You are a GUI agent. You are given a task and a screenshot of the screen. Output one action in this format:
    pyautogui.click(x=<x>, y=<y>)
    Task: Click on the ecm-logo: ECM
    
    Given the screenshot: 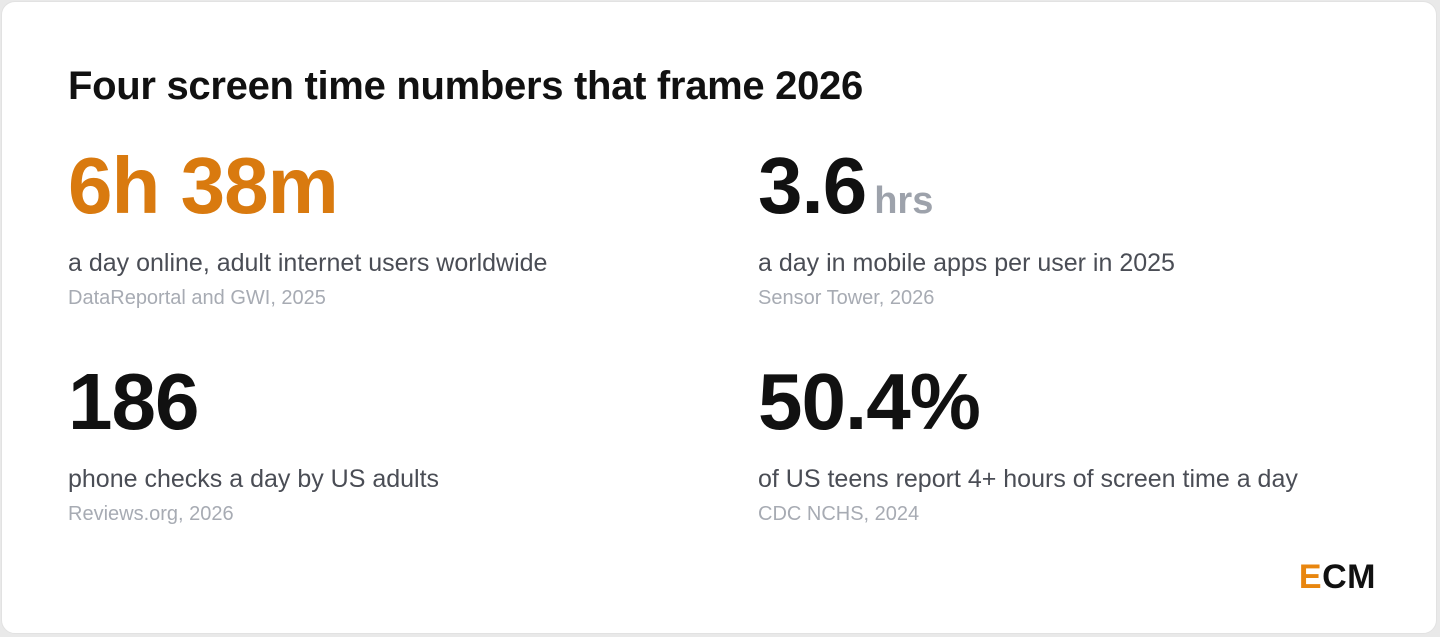 What is the action you would take?
    pyautogui.click(x=1337, y=577)
    